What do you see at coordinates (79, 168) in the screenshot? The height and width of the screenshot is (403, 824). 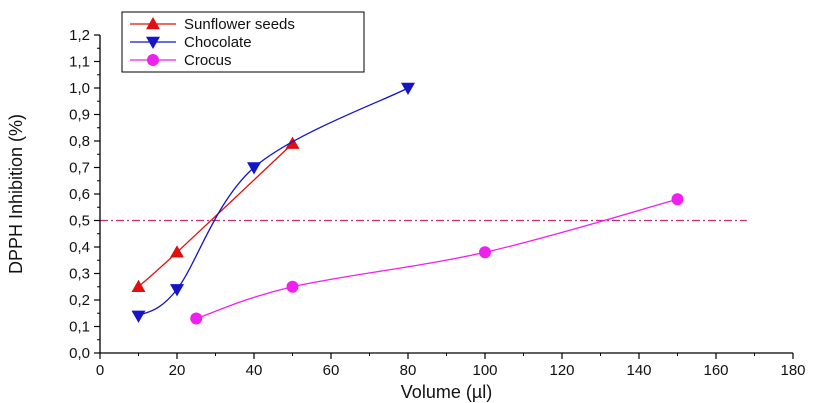 I see `y-tick-label: 0,7` at bounding box center [79, 168].